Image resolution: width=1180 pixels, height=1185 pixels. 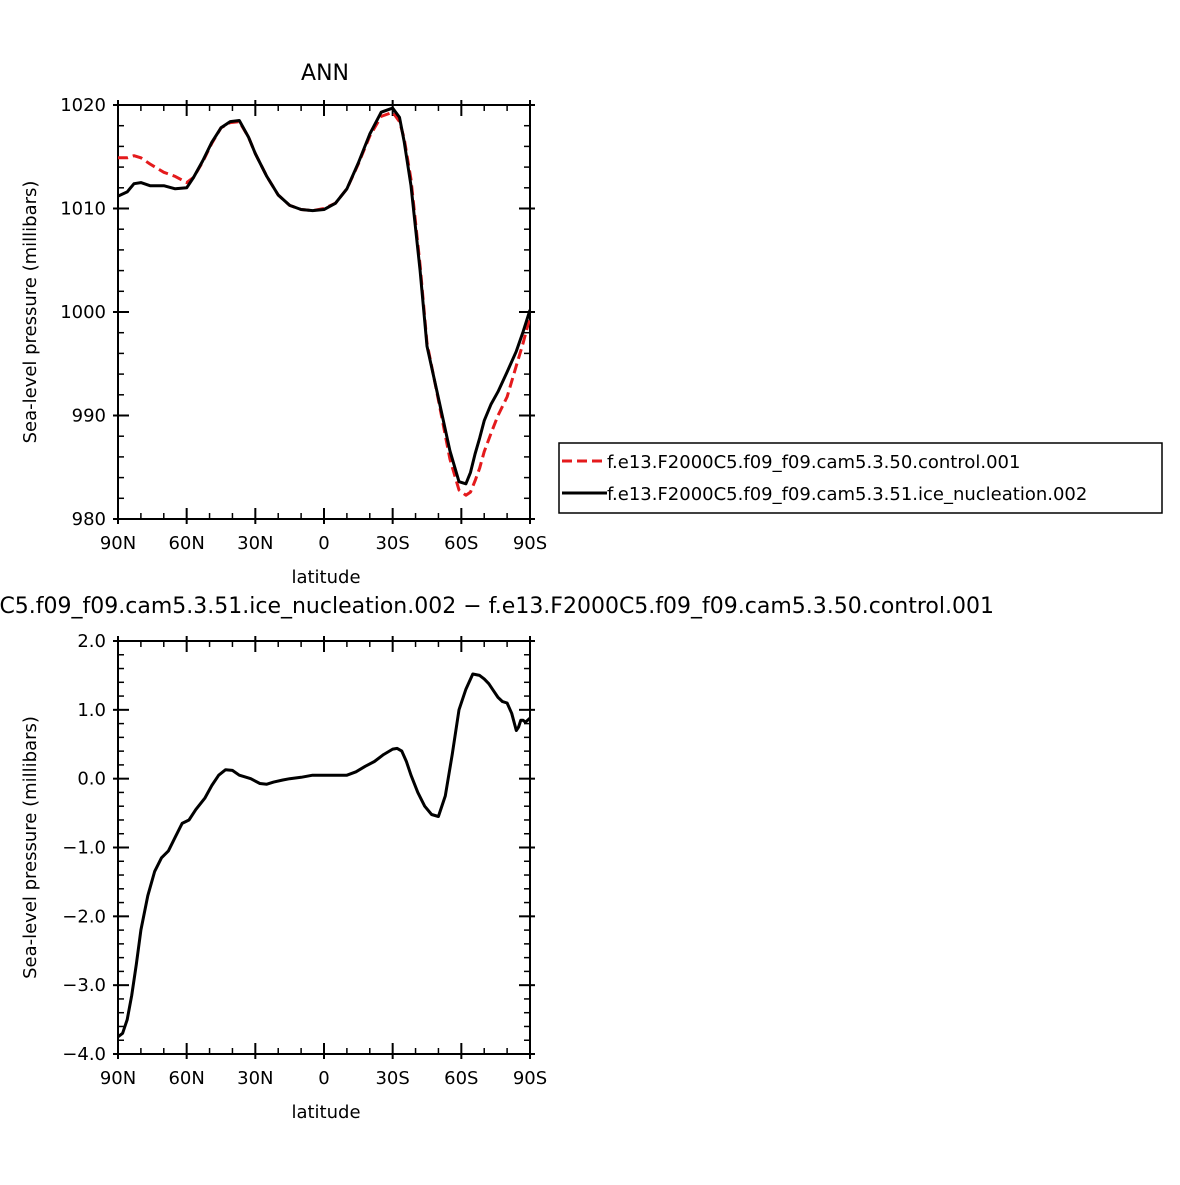 What do you see at coordinates (325, 73) in the screenshot?
I see `chart-title: ANN` at bounding box center [325, 73].